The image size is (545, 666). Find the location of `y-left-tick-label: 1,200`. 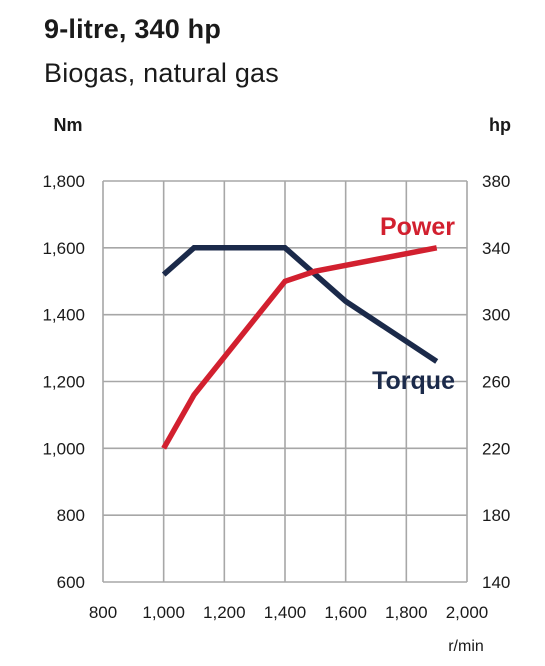

y-left-tick-label: 1,200 is located at coordinates (63, 382).